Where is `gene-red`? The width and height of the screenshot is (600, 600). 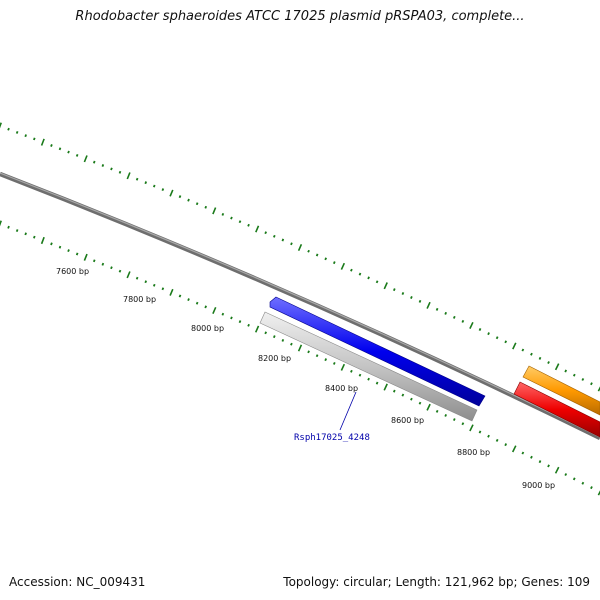 gene-red is located at coordinates (556, 409).